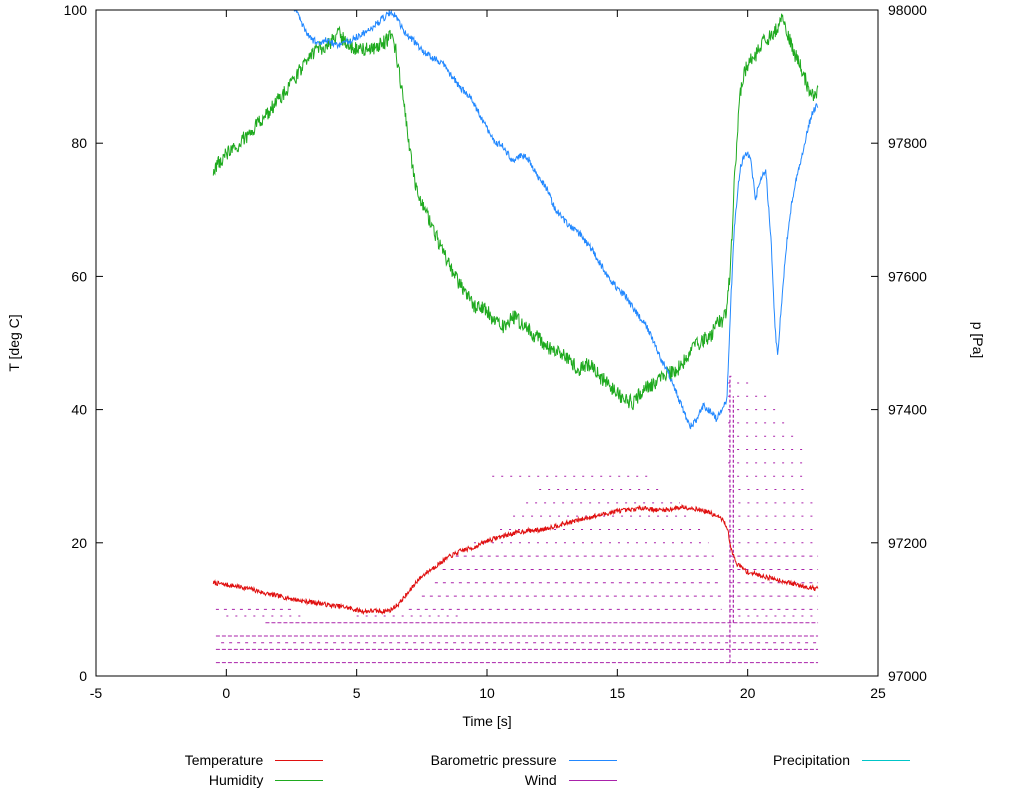  Describe the element at coordinates (907, 410) in the screenshot. I see `y-right-tick-label: 97400` at that location.